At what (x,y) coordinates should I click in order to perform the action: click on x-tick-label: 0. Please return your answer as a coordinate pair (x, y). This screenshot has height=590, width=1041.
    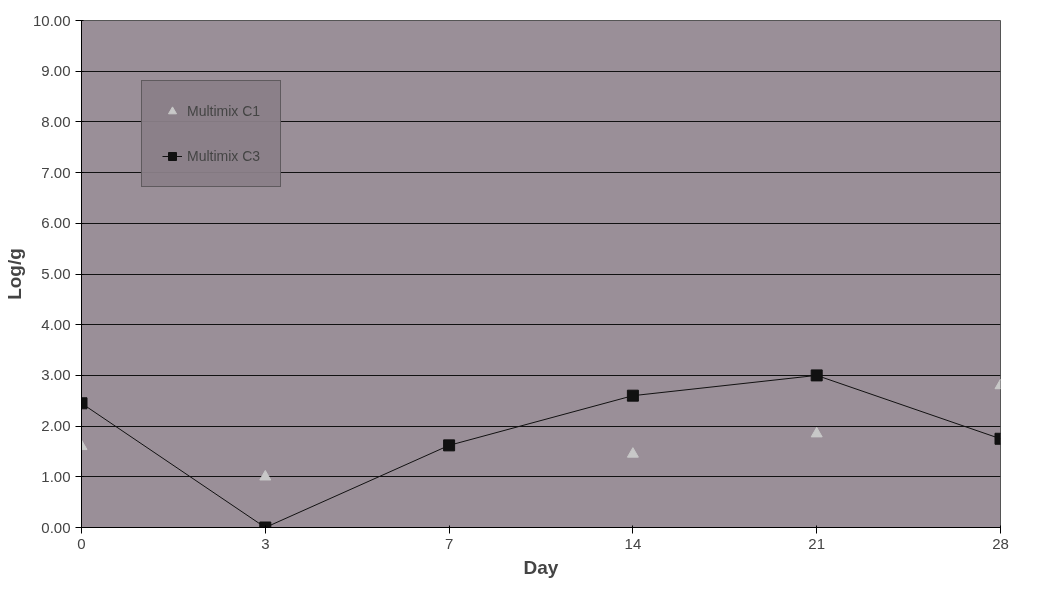
    Looking at the image, I should click on (81, 543).